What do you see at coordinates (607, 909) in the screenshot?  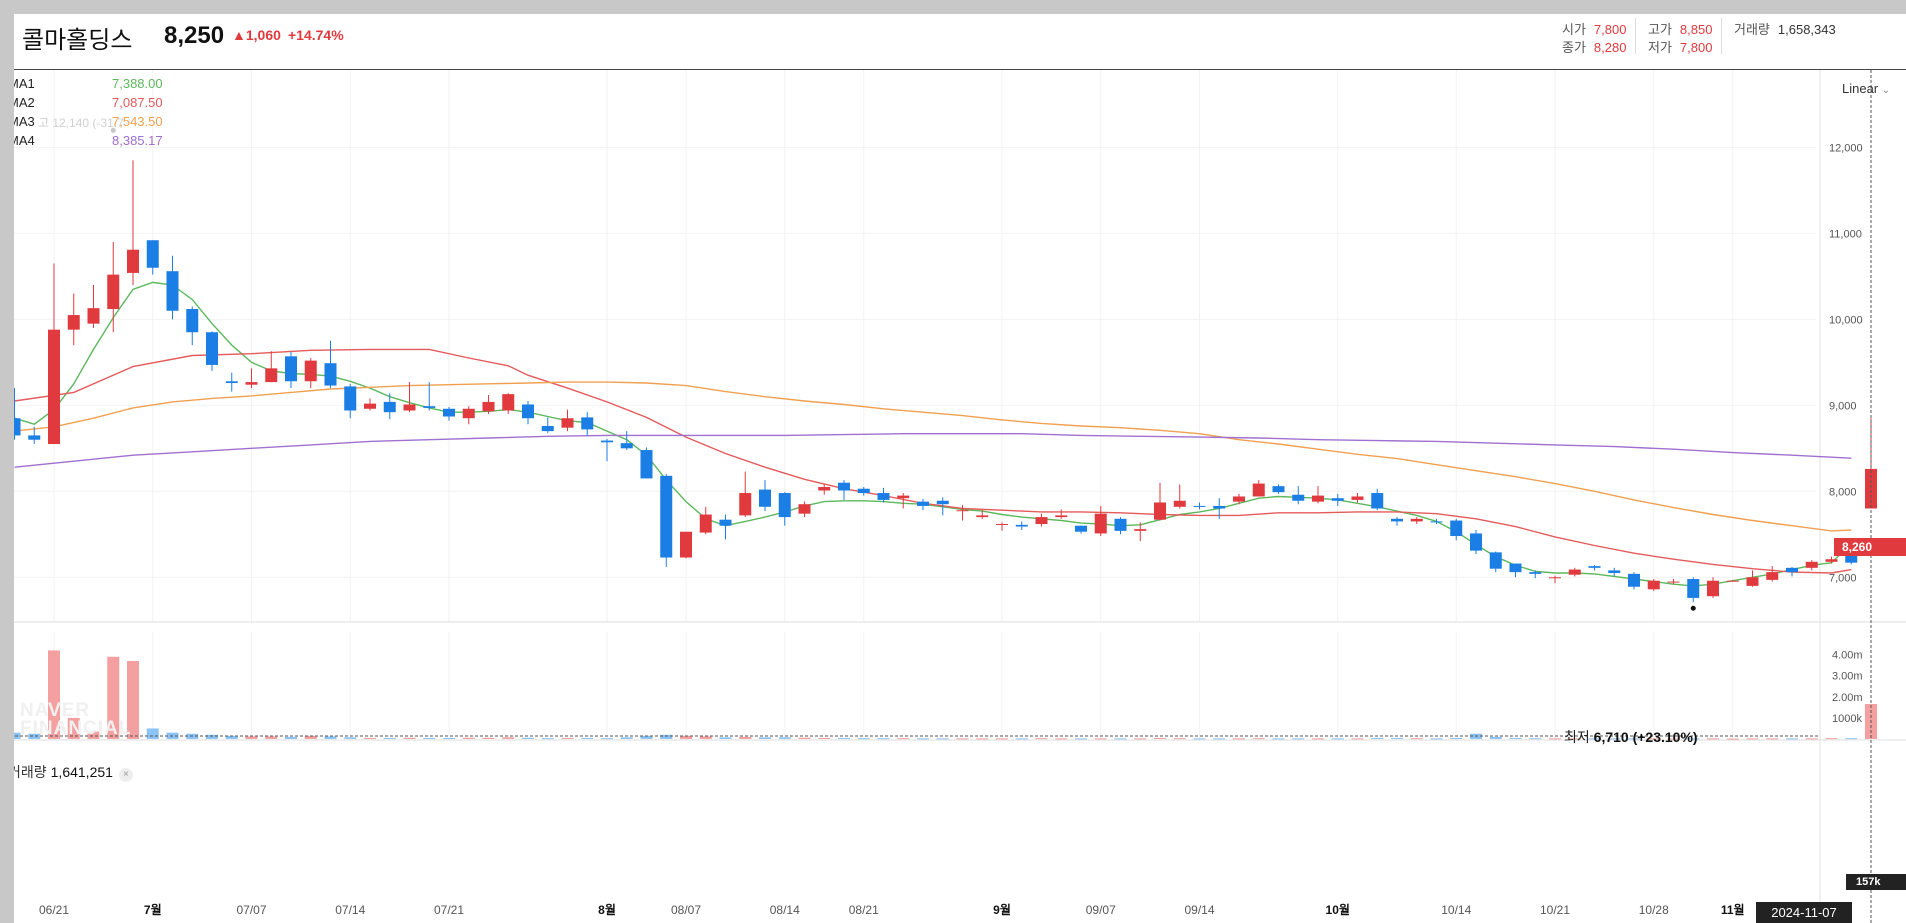 I see `x-tick-label: 8월` at bounding box center [607, 909].